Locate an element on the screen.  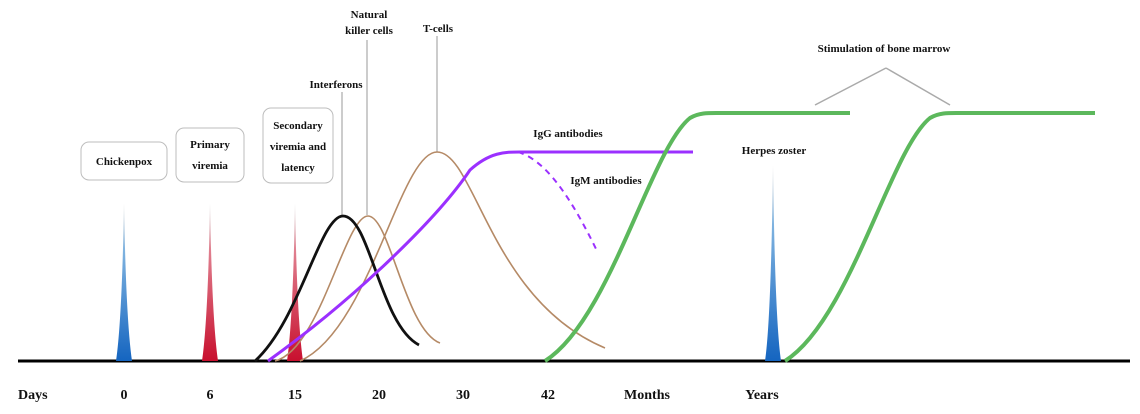
nk-cells-curve is located at coordinates (357, 288).